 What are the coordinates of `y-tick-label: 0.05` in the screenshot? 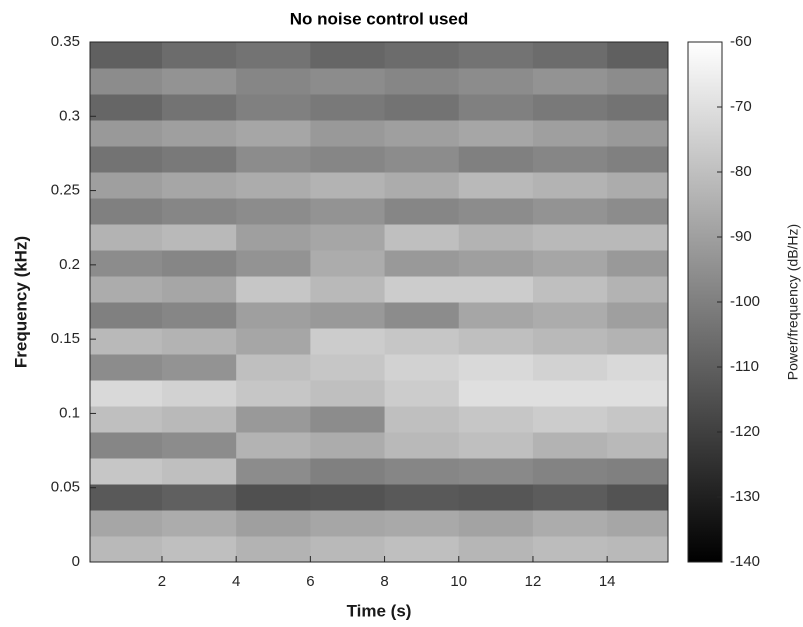 It's located at (65, 487).